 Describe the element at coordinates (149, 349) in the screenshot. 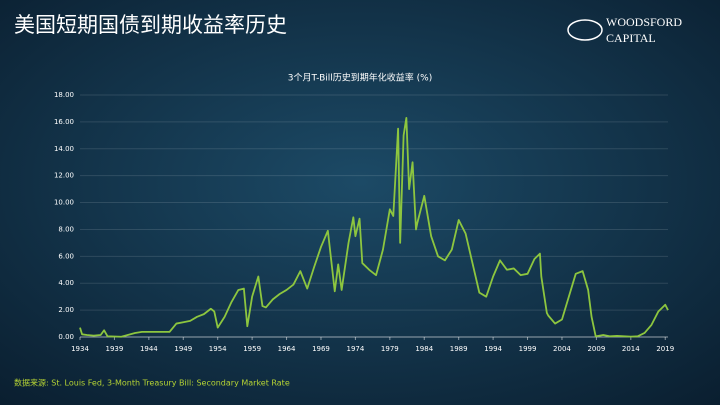

I see `x-tick-label: 1944` at that location.